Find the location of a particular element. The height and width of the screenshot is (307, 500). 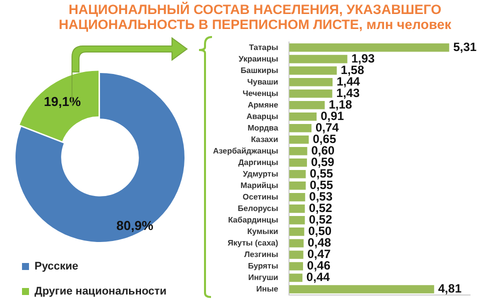

y-tick-label: Марийцы is located at coordinates (259, 185).